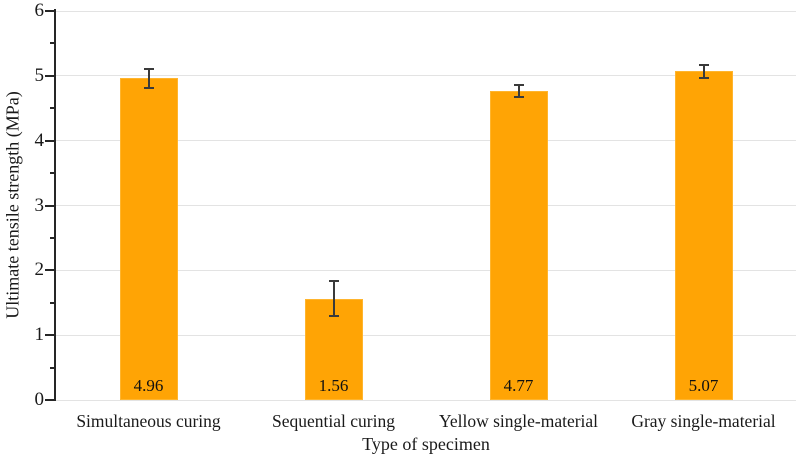  What do you see at coordinates (148, 239) in the screenshot?
I see `bar: 4.96` at bounding box center [148, 239].